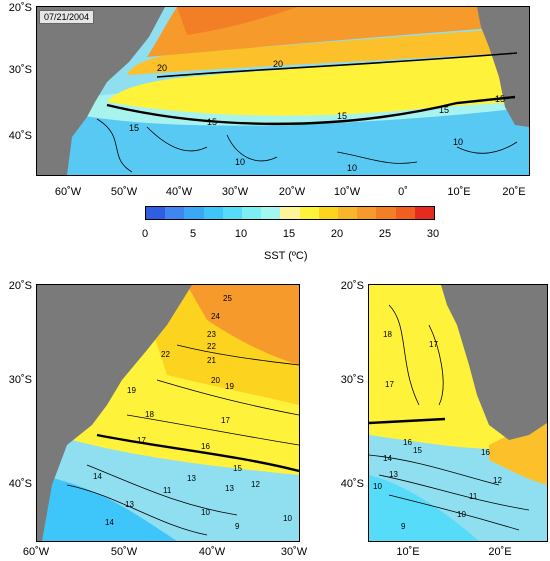 The height and width of the screenshot is (561, 550). Describe the element at coordinates (289, 234) in the screenshot. I see `colorbar-tick: 15` at that location.